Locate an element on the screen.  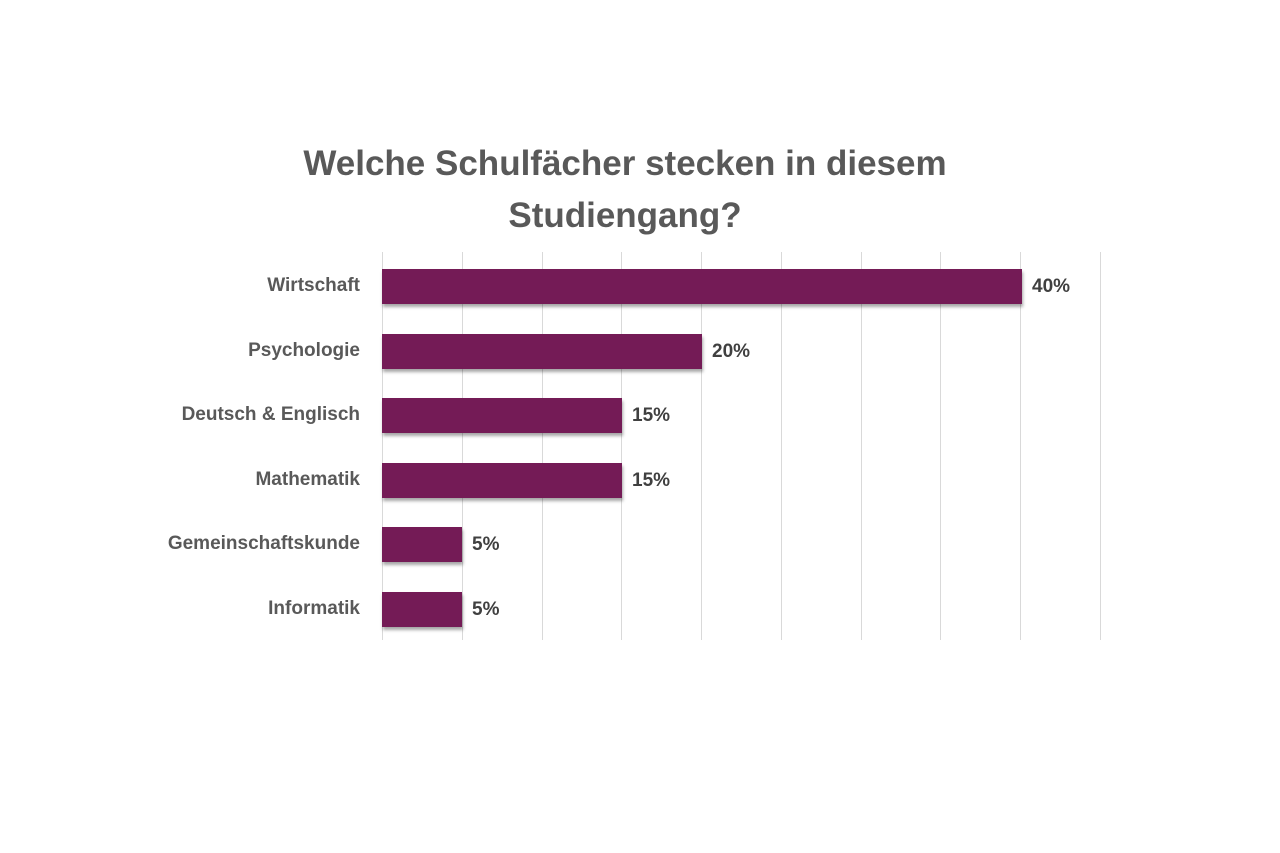
category-label: Informatik is located at coordinates (314, 608).